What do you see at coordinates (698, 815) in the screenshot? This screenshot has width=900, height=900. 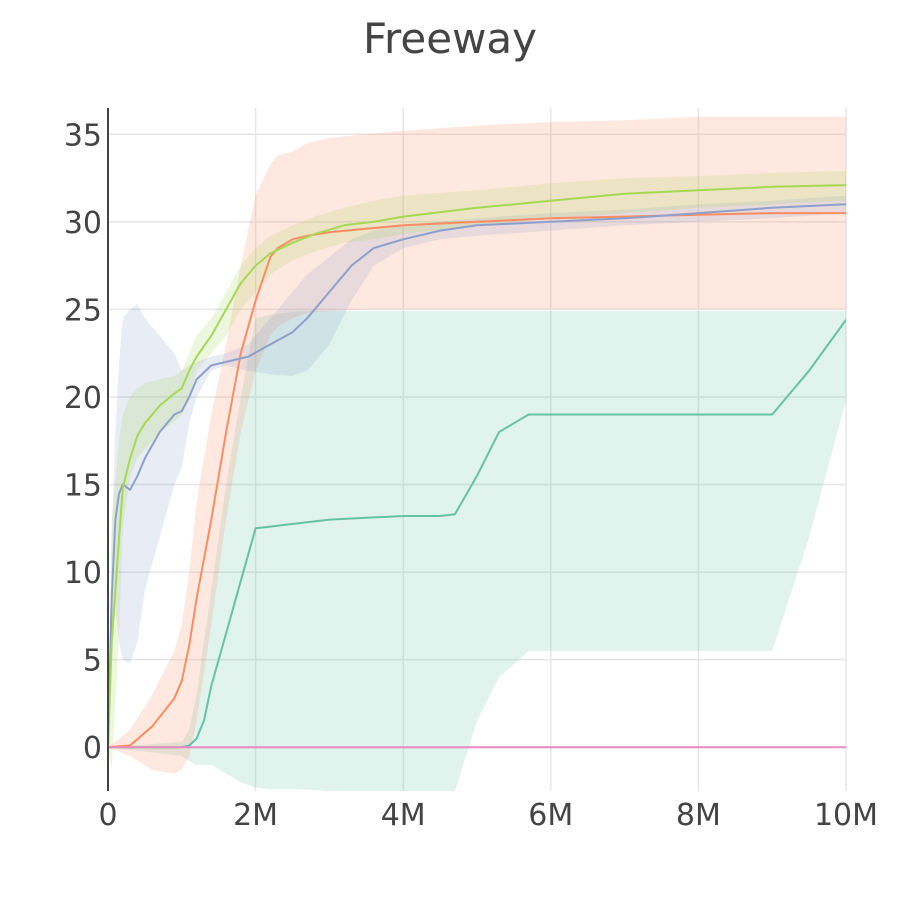 I see `x-tick-label-4: 8M` at bounding box center [698, 815].